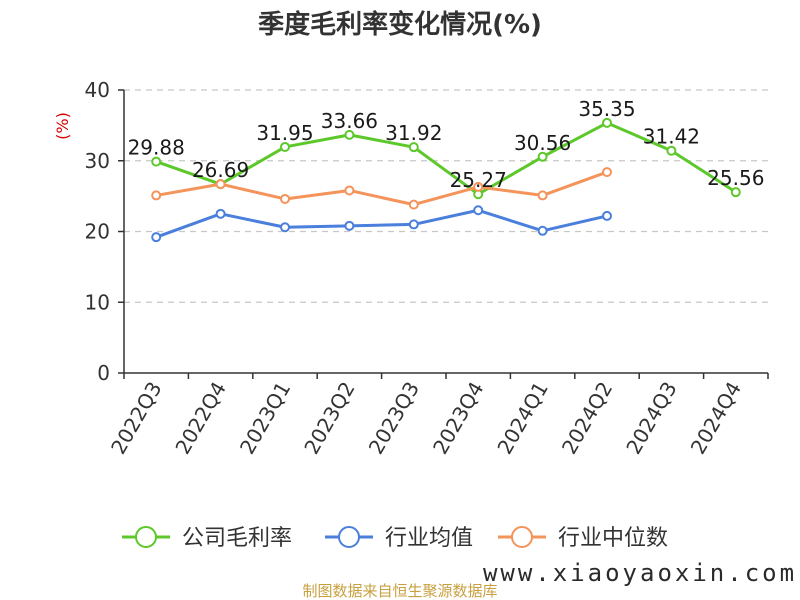 The image size is (800, 600). I want to click on y-tick-label: 20, so click(97, 232).